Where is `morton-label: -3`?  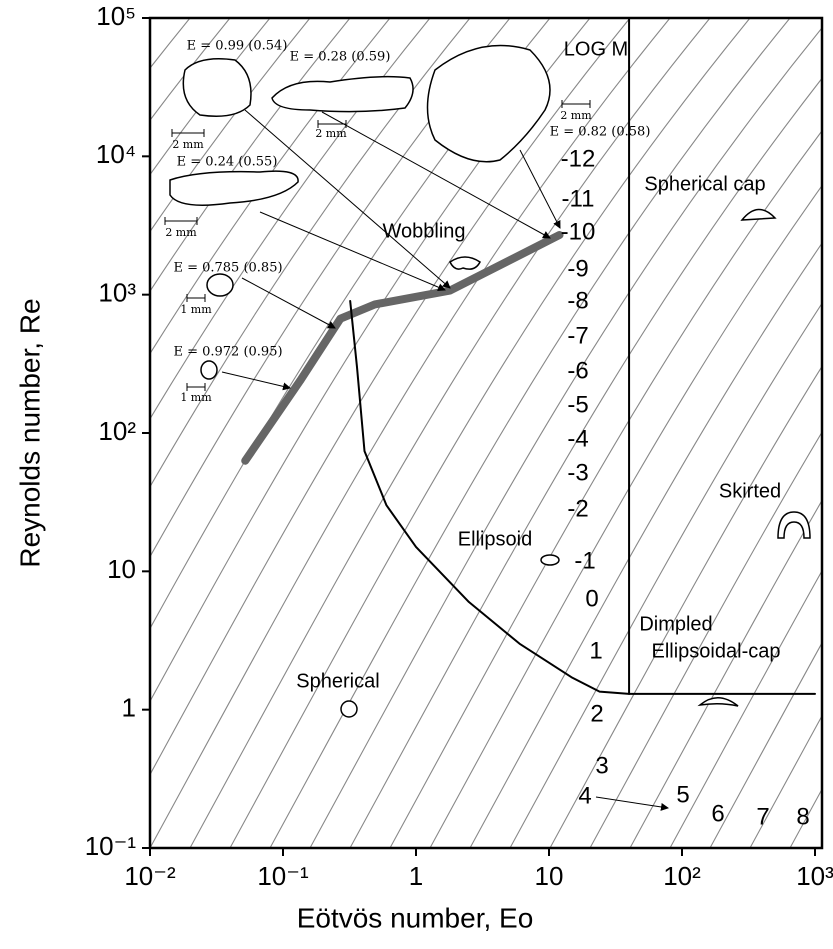 morton-label: -3 is located at coordinates (577, 472).